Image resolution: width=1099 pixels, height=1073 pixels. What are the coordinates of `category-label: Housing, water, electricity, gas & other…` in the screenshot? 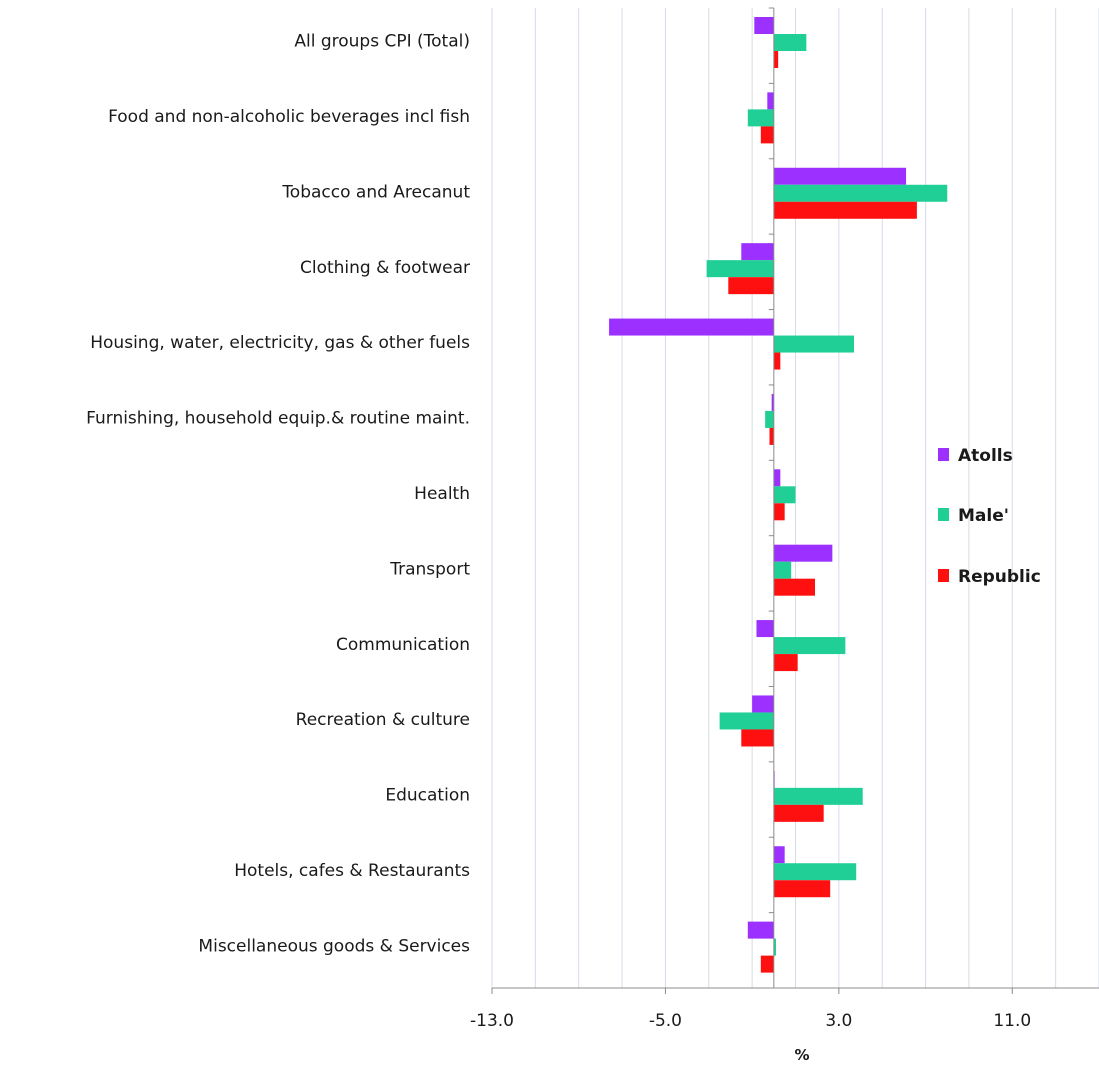 It's located at (280, 343).